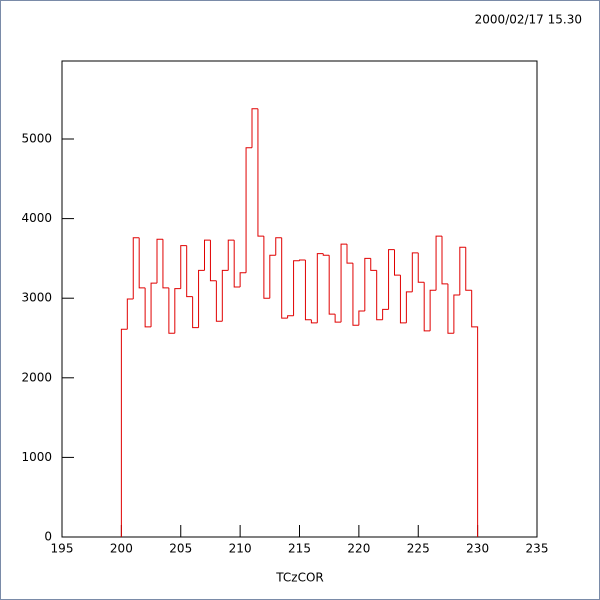 The height and width of the screenshot is (600, 600). Describe the element at coordinates (418, 549) in the screenshot. I see `x-tick-label: 225` at that location.